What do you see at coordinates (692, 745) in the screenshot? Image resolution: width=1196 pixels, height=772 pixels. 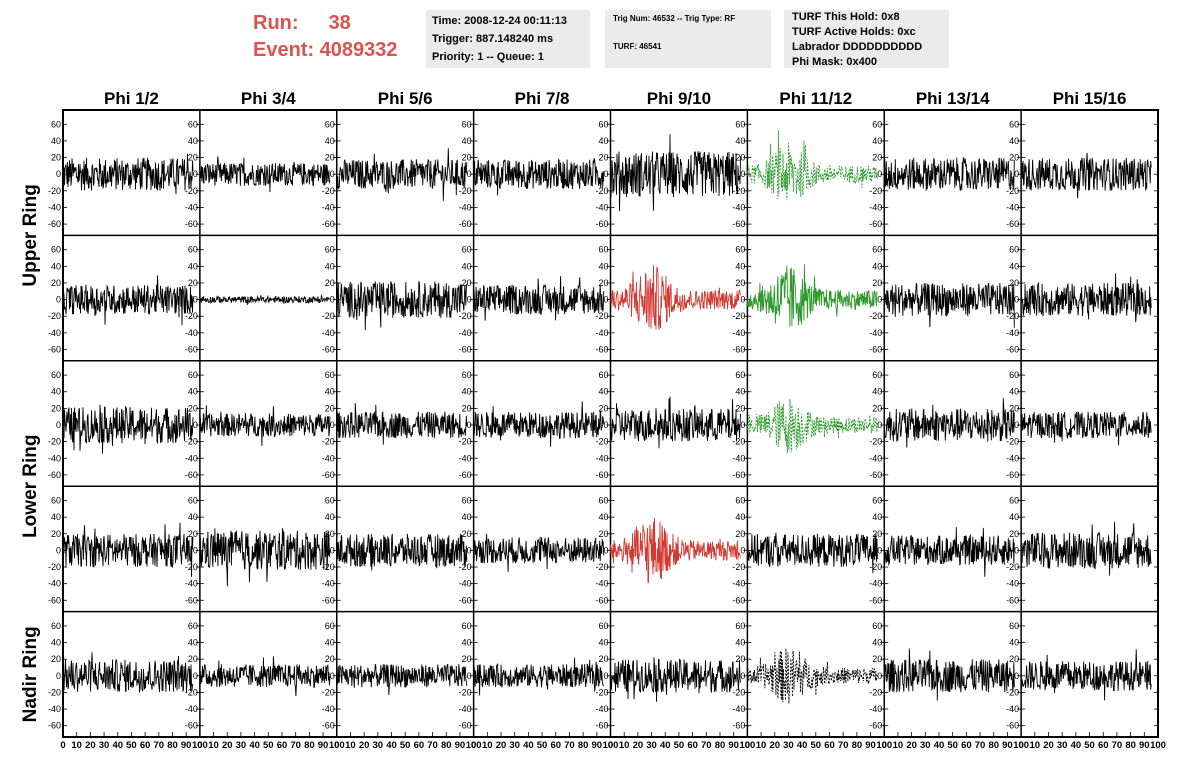 I see `x-tick-label: 60` at bounding box center [692, 745].